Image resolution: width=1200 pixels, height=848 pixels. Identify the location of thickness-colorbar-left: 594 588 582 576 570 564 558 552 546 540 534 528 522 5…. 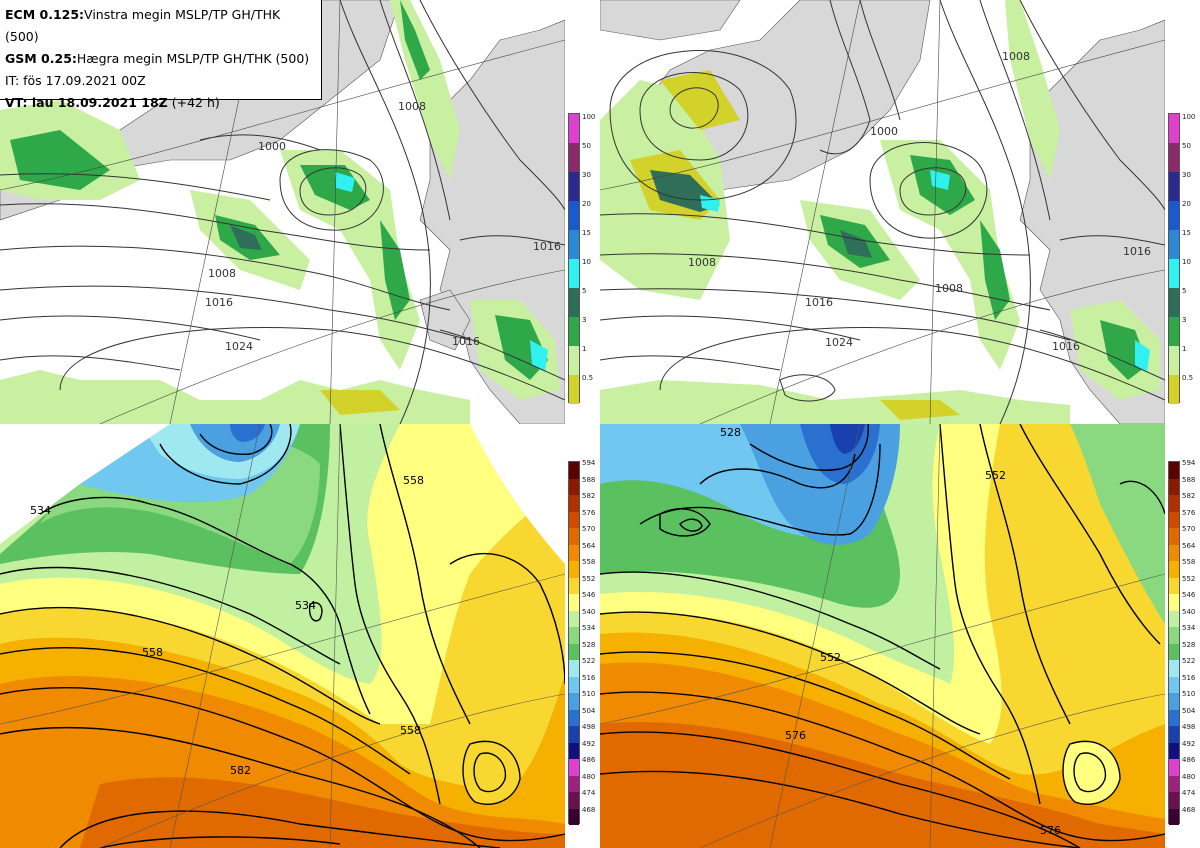
(584, 642).